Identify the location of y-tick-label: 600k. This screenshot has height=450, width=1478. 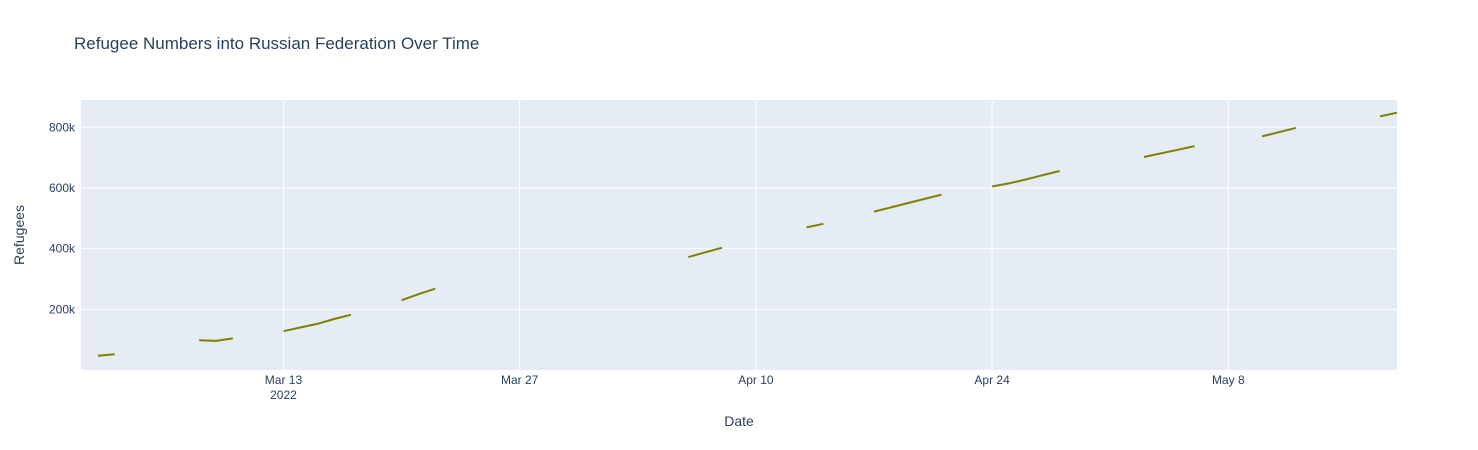
(62, 188).